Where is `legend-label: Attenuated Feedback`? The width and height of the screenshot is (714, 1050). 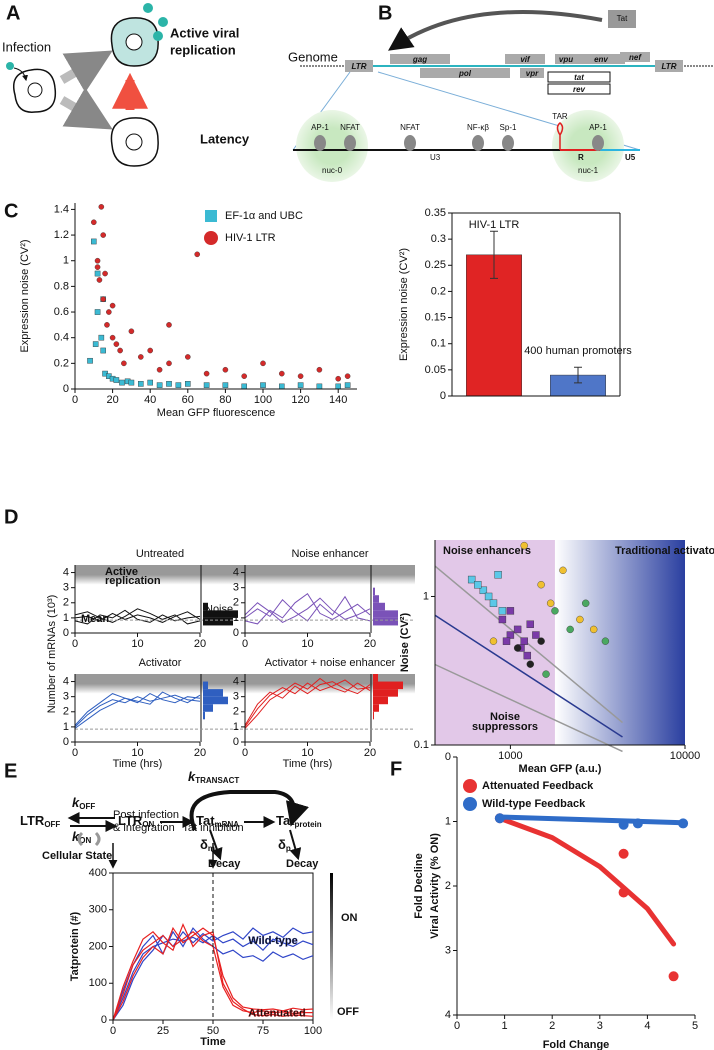 legend-label: Attenuated Feedback is located at coordinates (538, 786).